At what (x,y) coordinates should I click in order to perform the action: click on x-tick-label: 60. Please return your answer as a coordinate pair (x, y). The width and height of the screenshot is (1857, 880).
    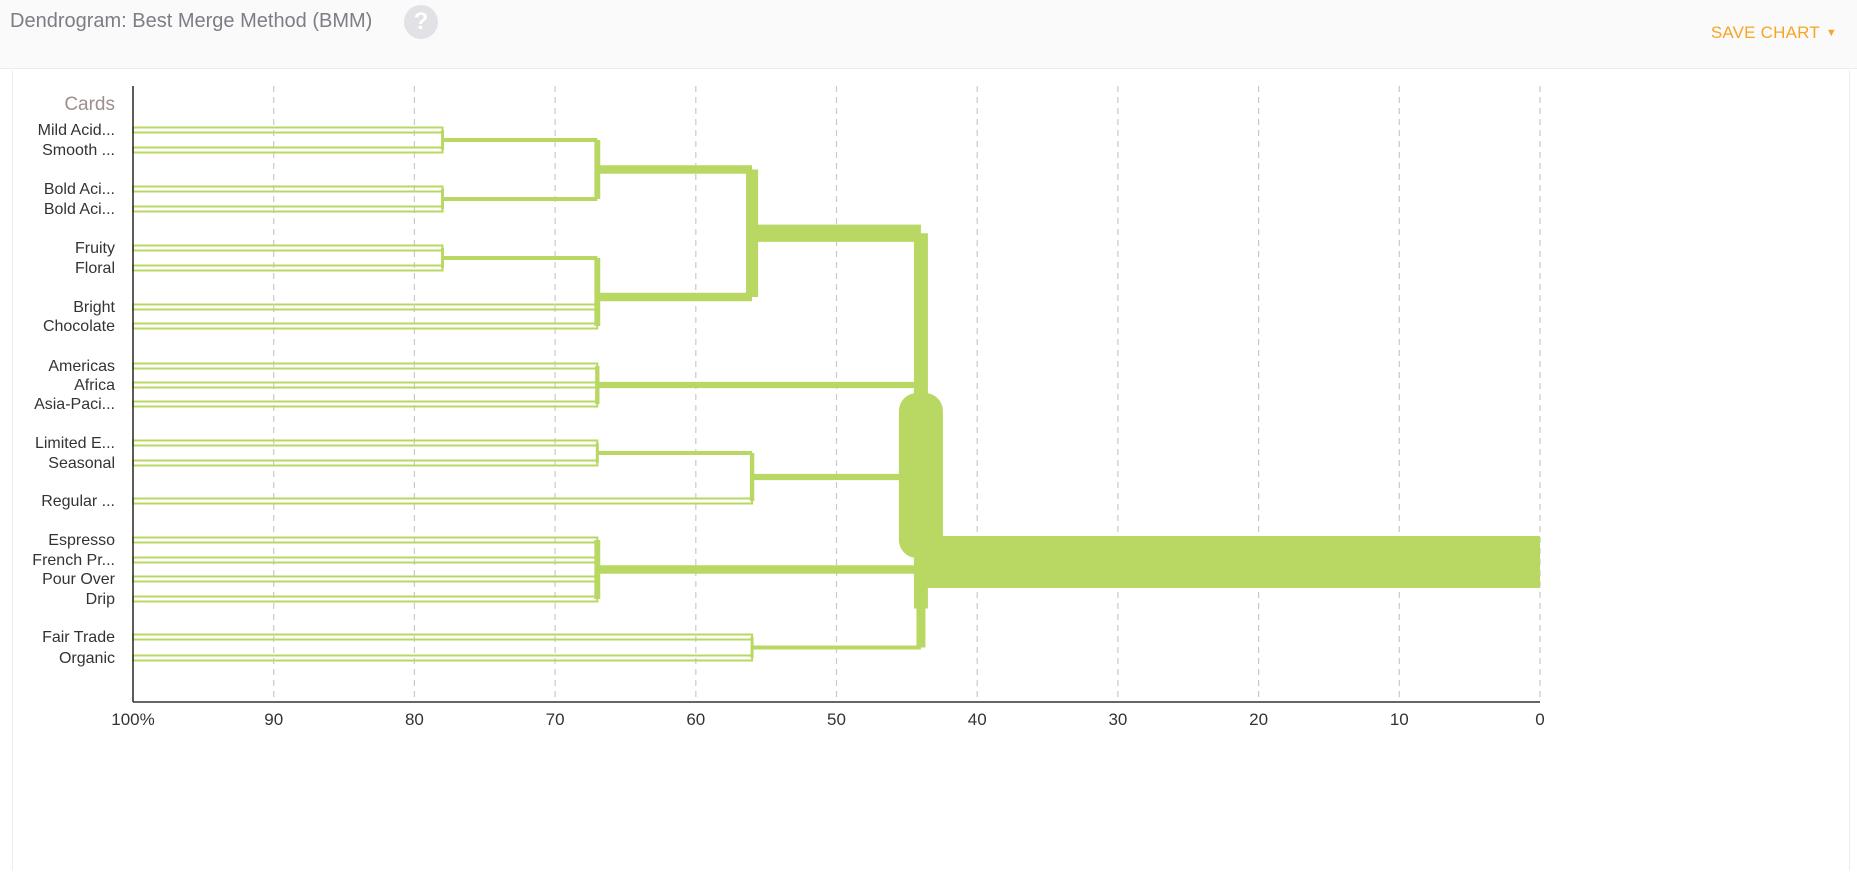
    Looking at the image, I should click on (695, 719).